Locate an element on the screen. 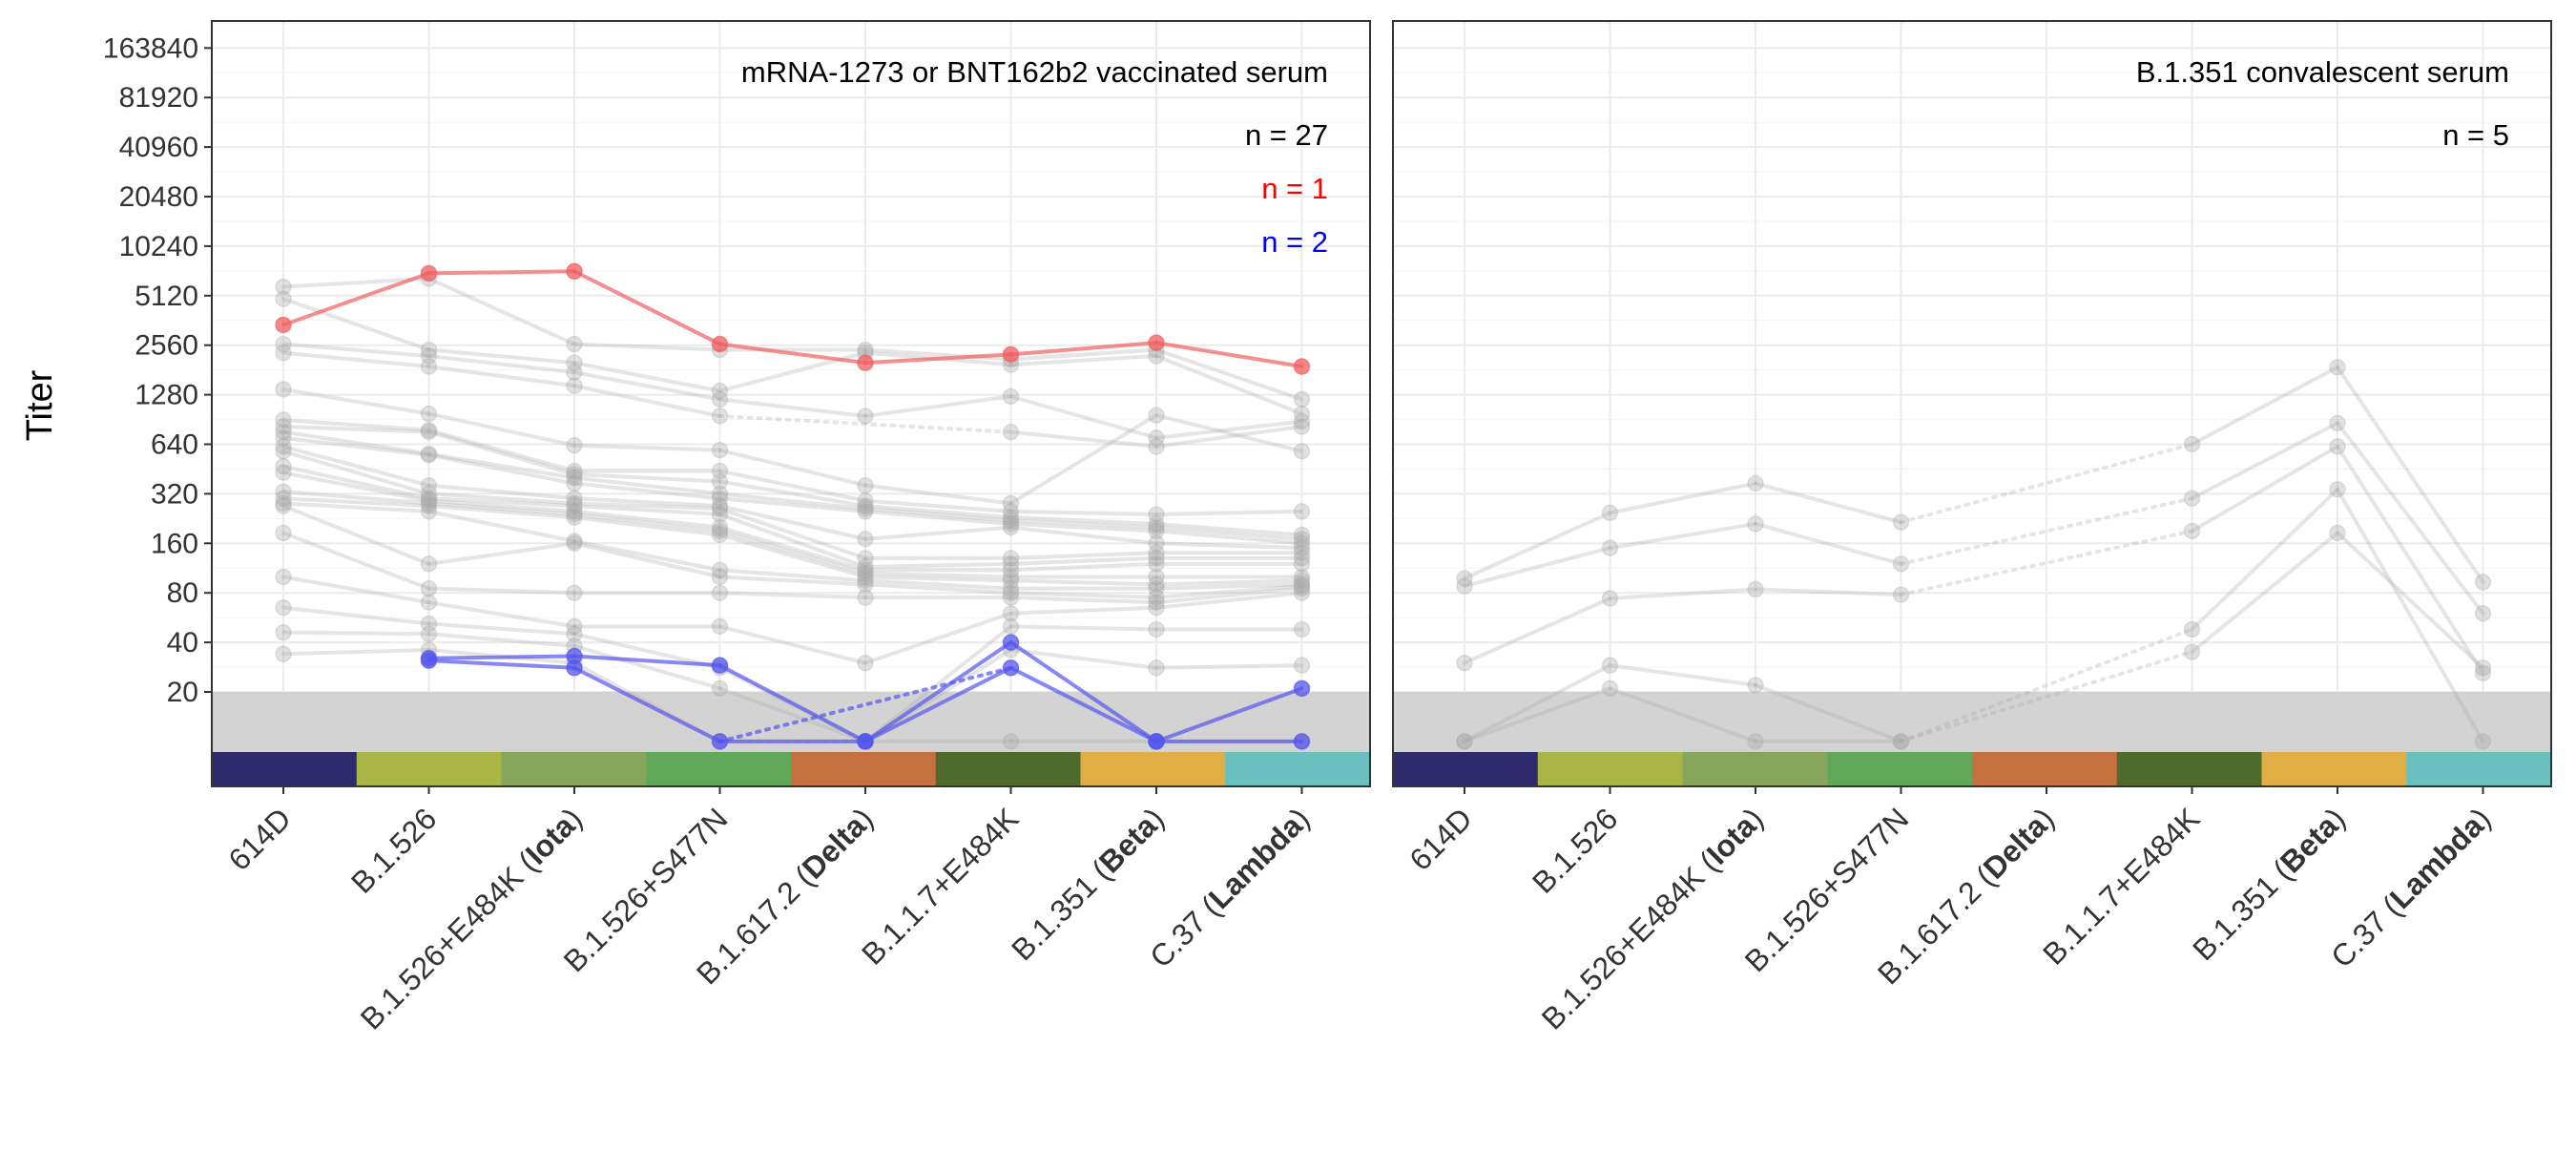 This screenshot has height=1150, width=2576. x-tick-label: C.37 (Lambda) is located at coordinates (1229, 887).